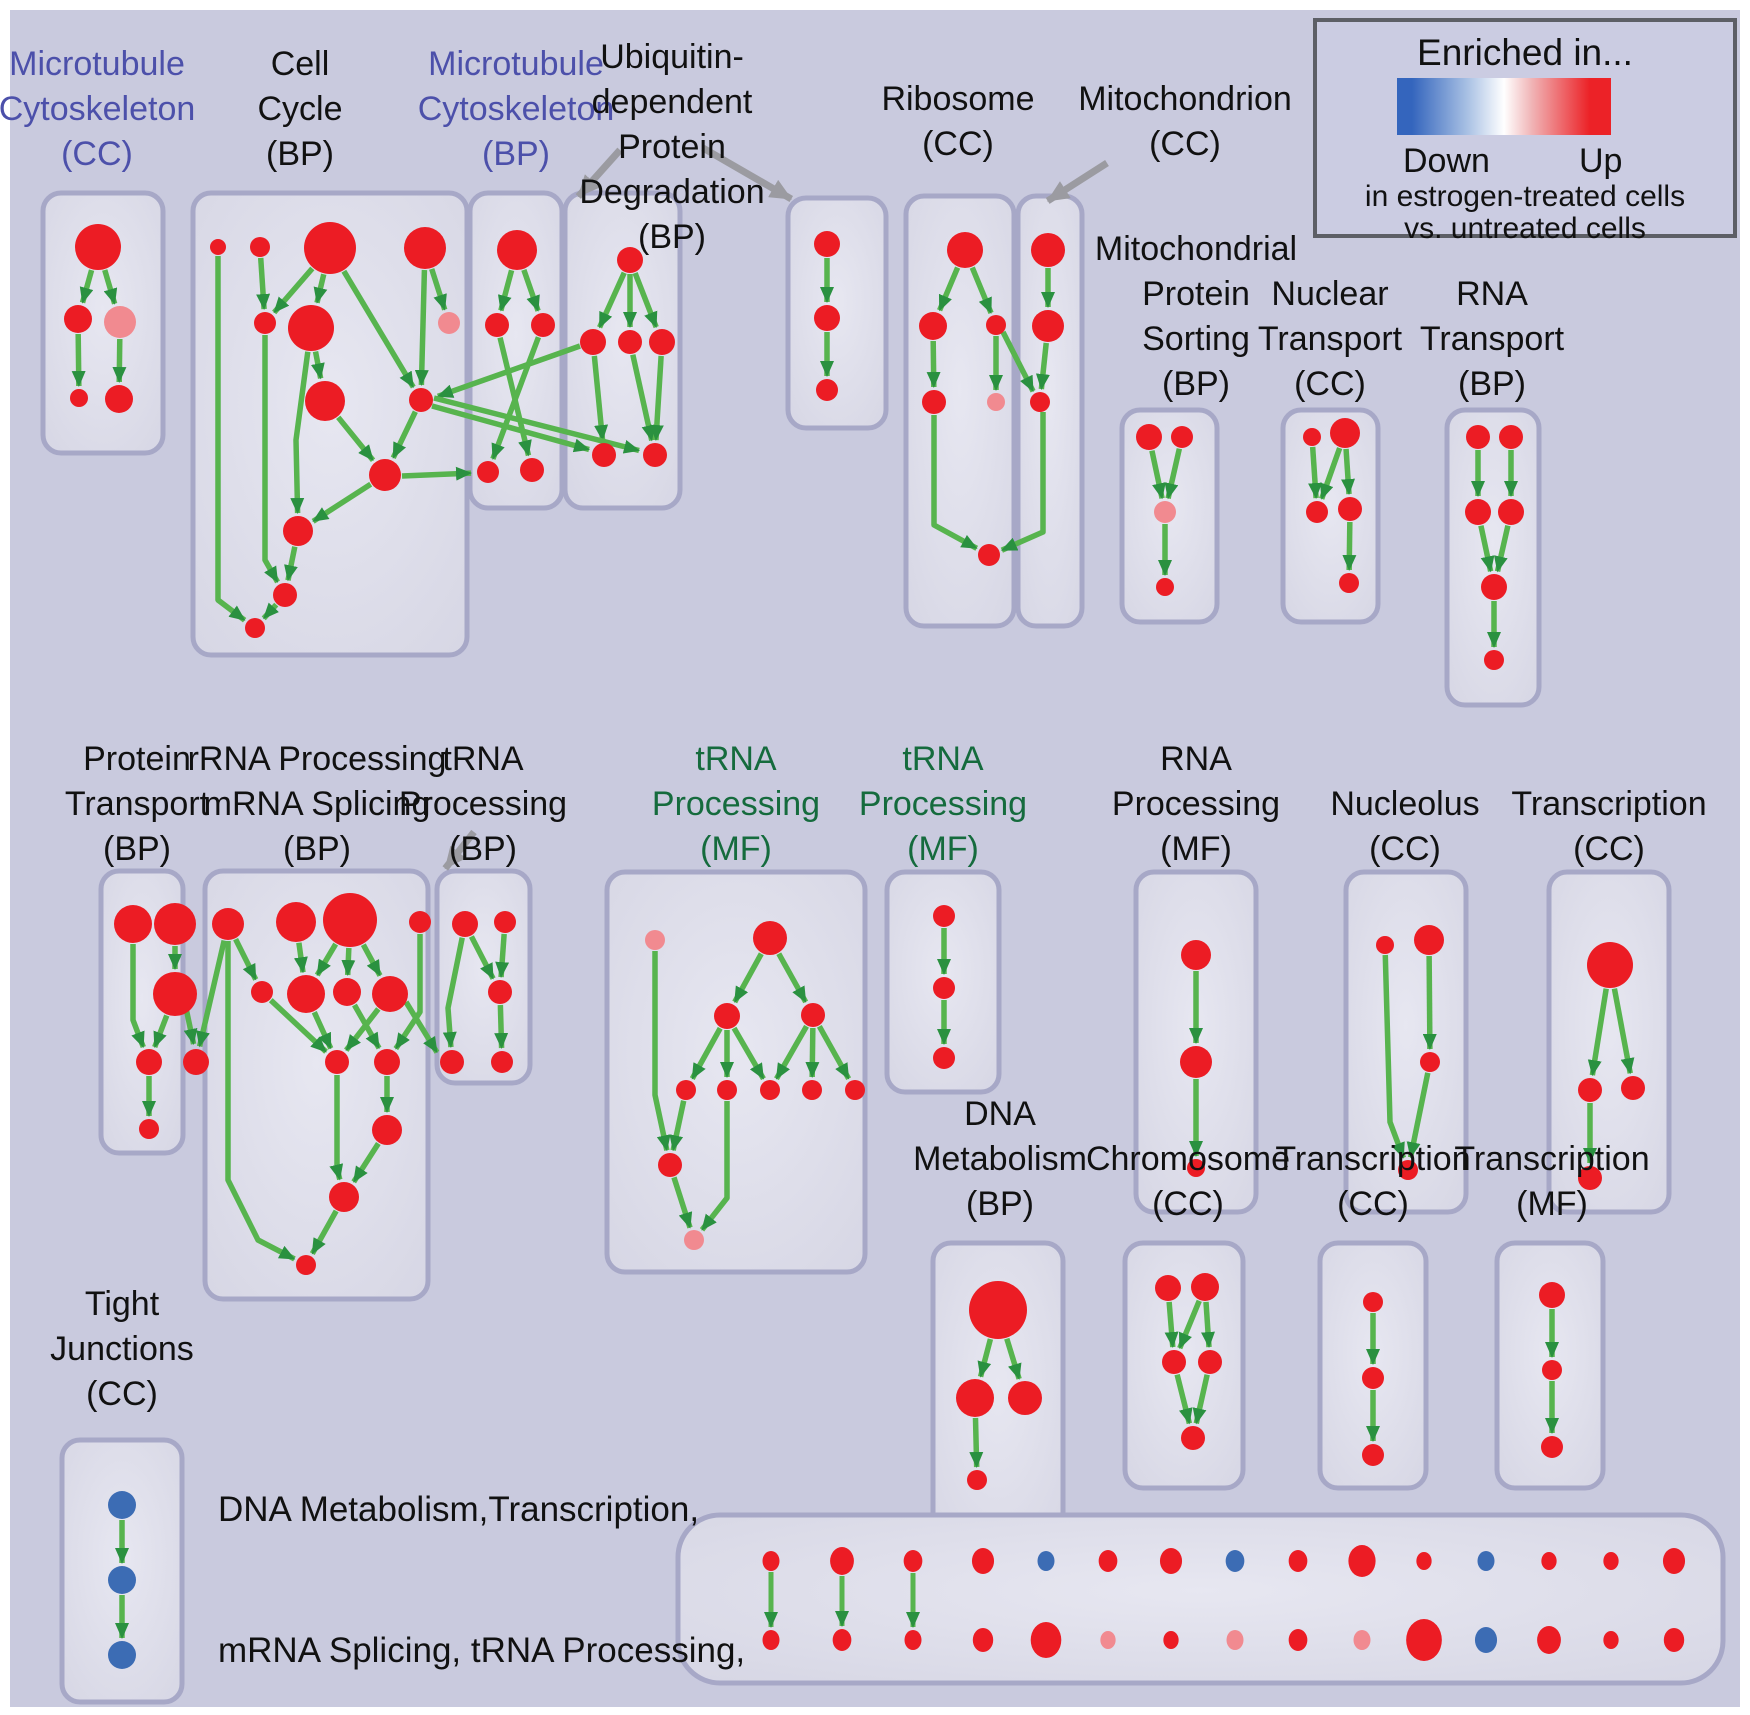 The height and width of the screenshot is (1715, 1750). I want to click on legend-subtitle-2: vs. untreated cells, so click(1525, 228).